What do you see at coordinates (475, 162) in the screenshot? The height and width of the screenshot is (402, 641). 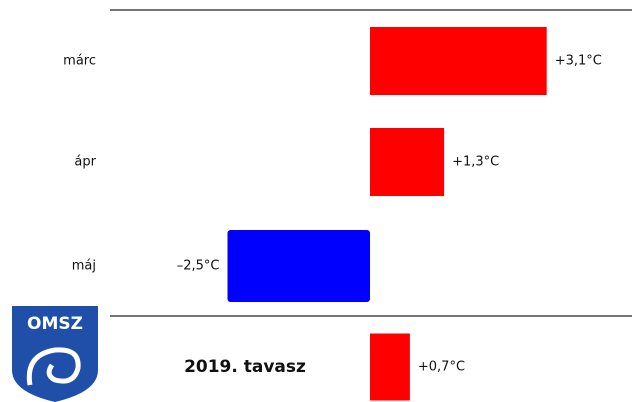 I see `value-label: +1,3°C` at bounding box center [475, 162].